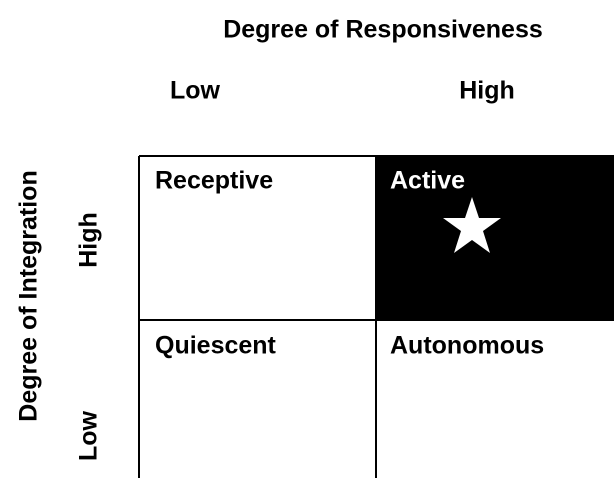 The height and width of the screenshot is (478, 614). I want to click on highlight-cell, so click(495, 238).